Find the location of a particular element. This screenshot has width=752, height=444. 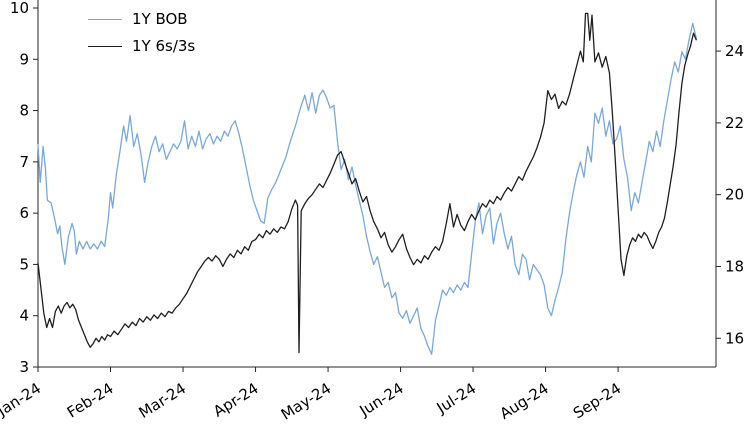

y-axis-left-tick-label: 4 is located at coordinates (24, 316).